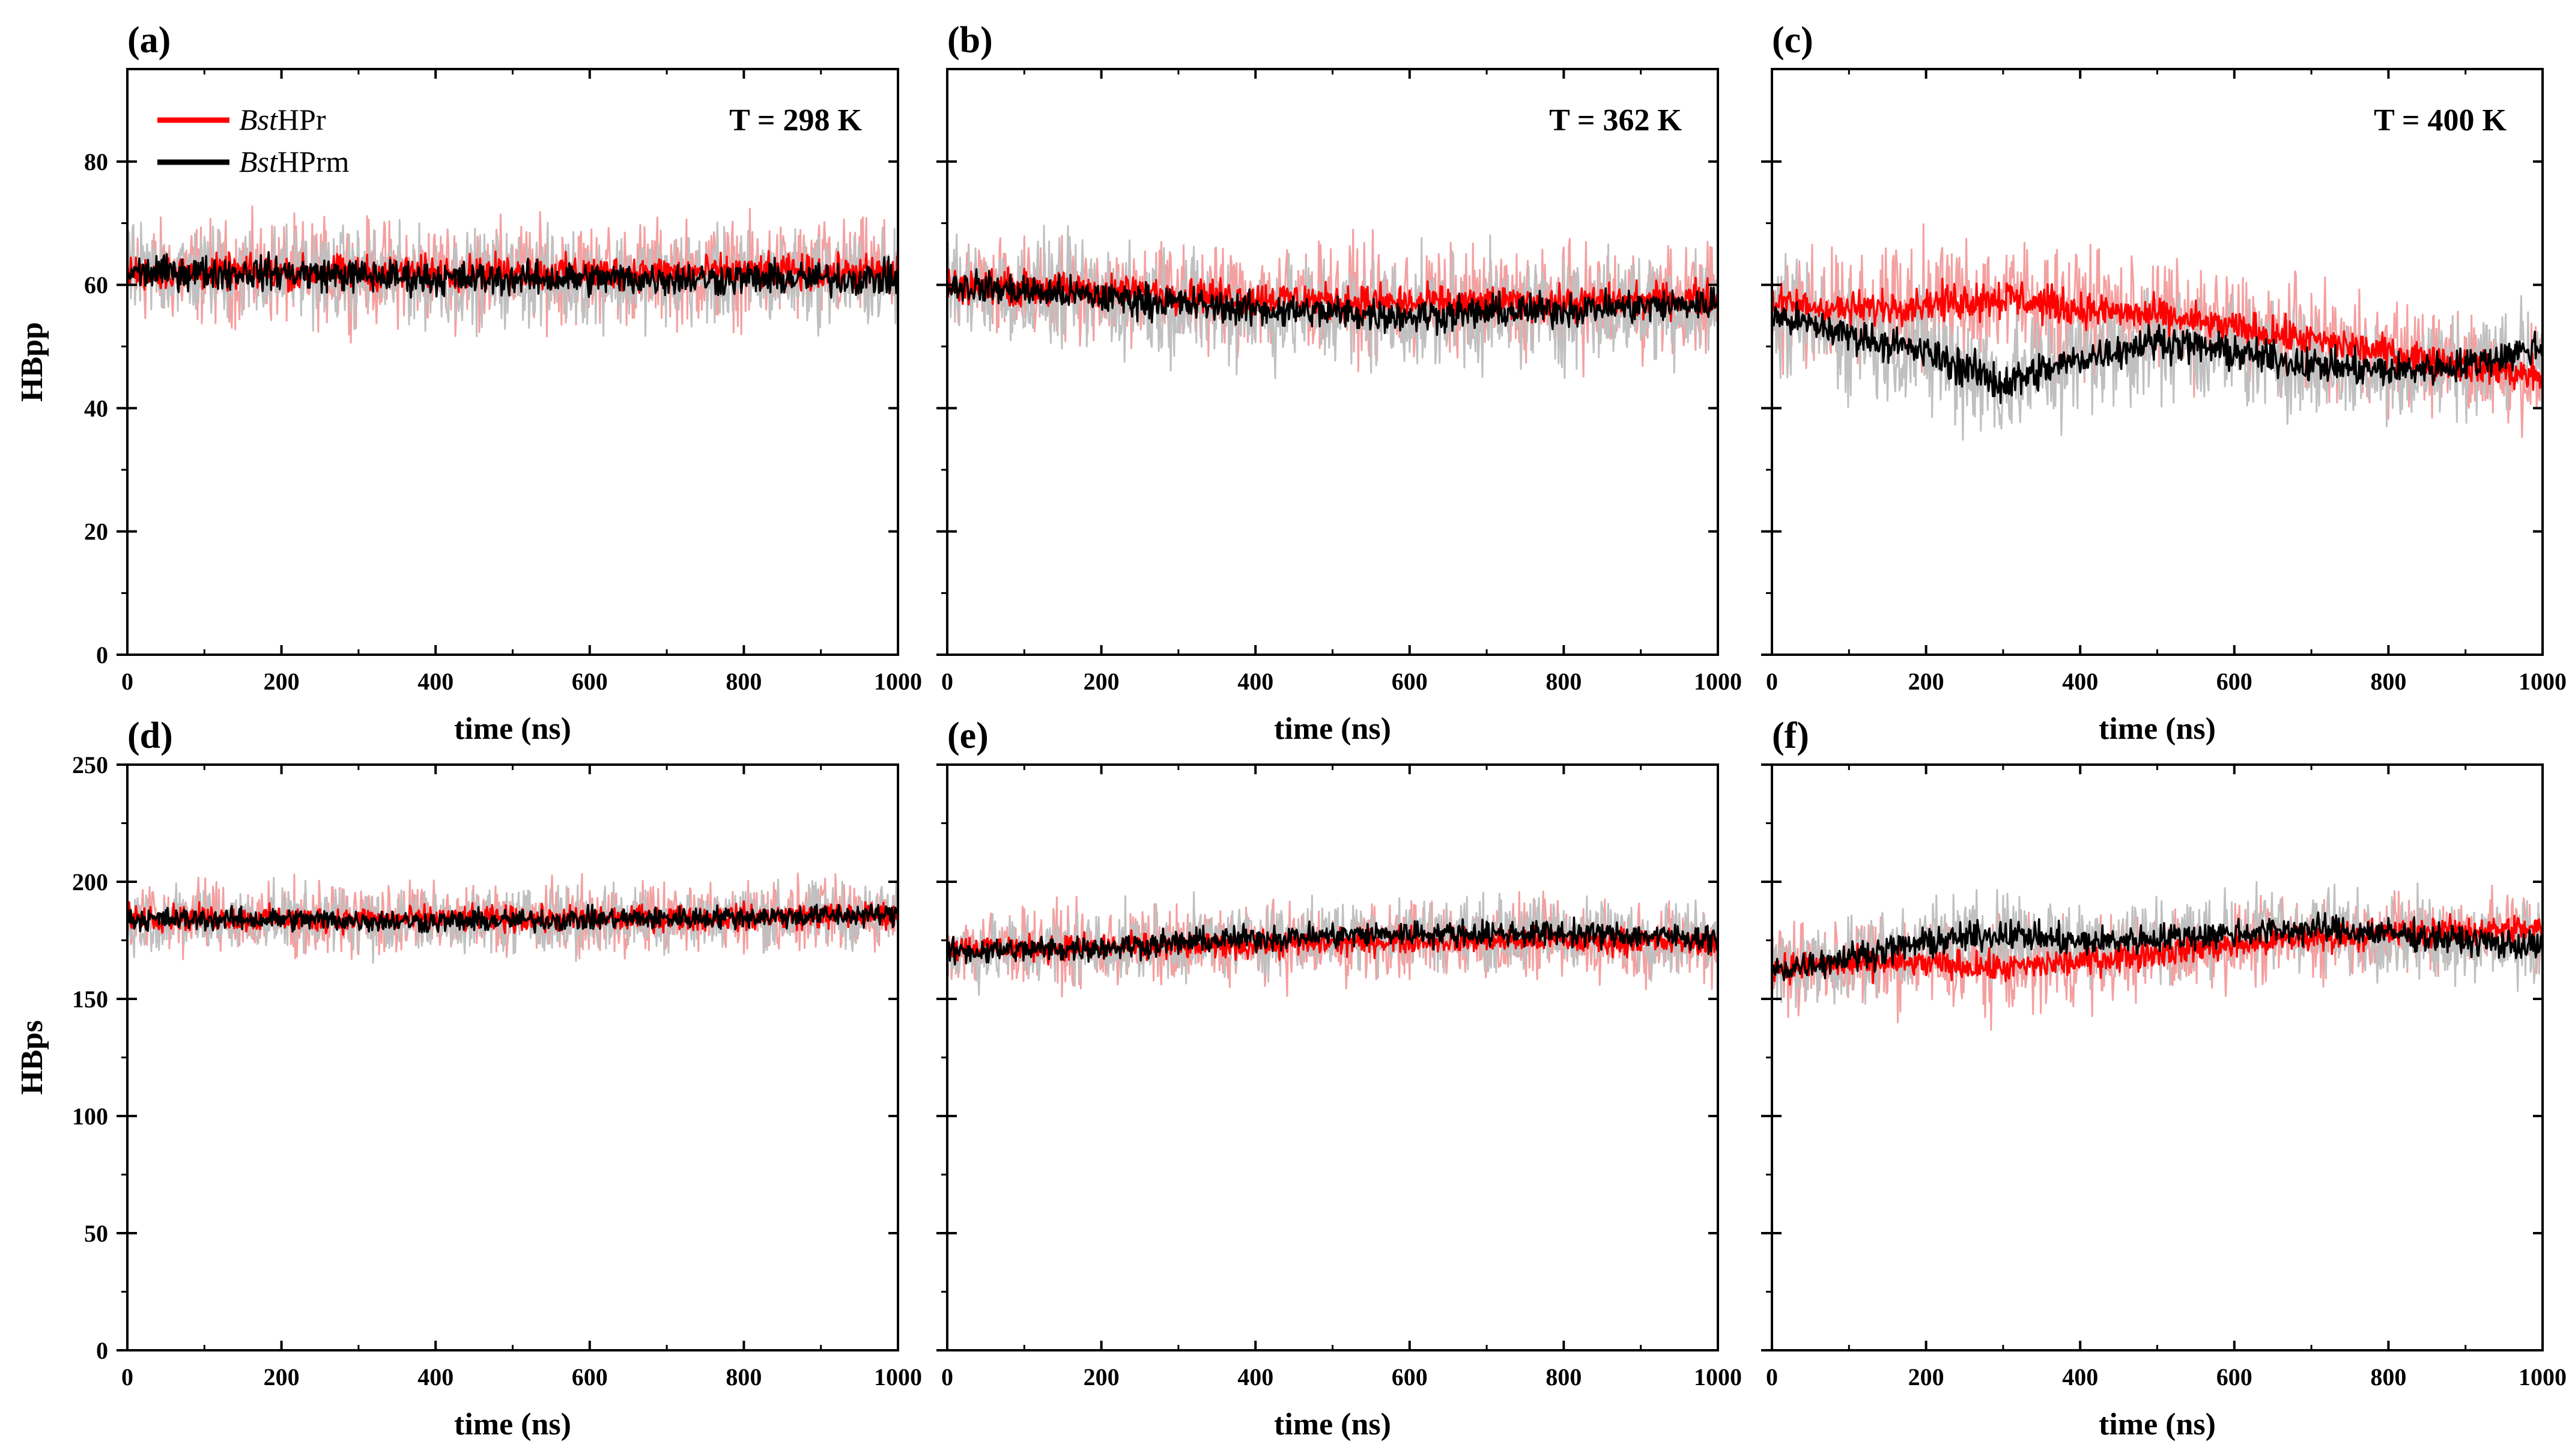 This screenshot has width=2569, height=1456. What do you see at coordinates (2440, 121) in the screenshot?
I see `temperature-label: T = 400 K` at bounding box center [2440, 121].